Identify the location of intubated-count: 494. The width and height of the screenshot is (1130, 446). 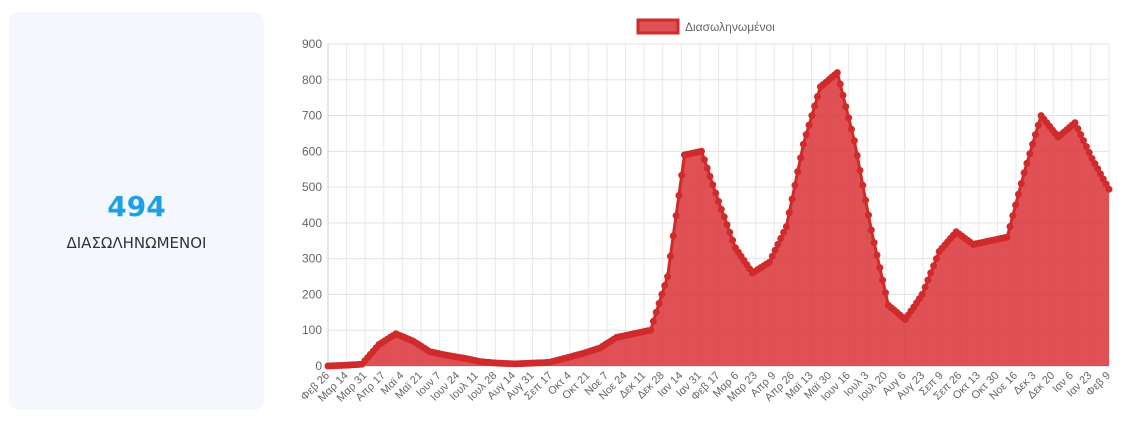
(136, 206).